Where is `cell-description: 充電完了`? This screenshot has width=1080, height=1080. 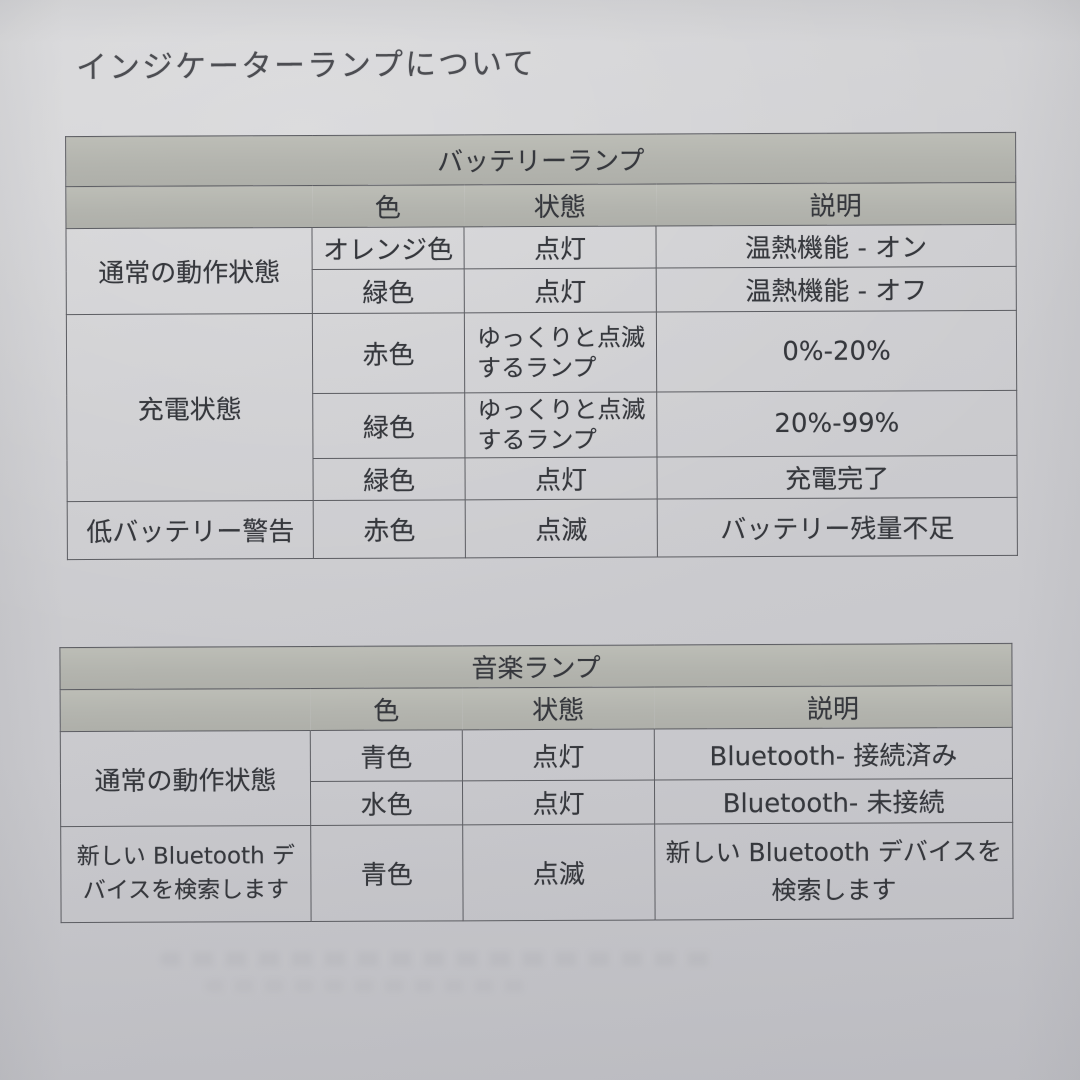
cell-description: 充電完了 is located at coordinates (837, 477).